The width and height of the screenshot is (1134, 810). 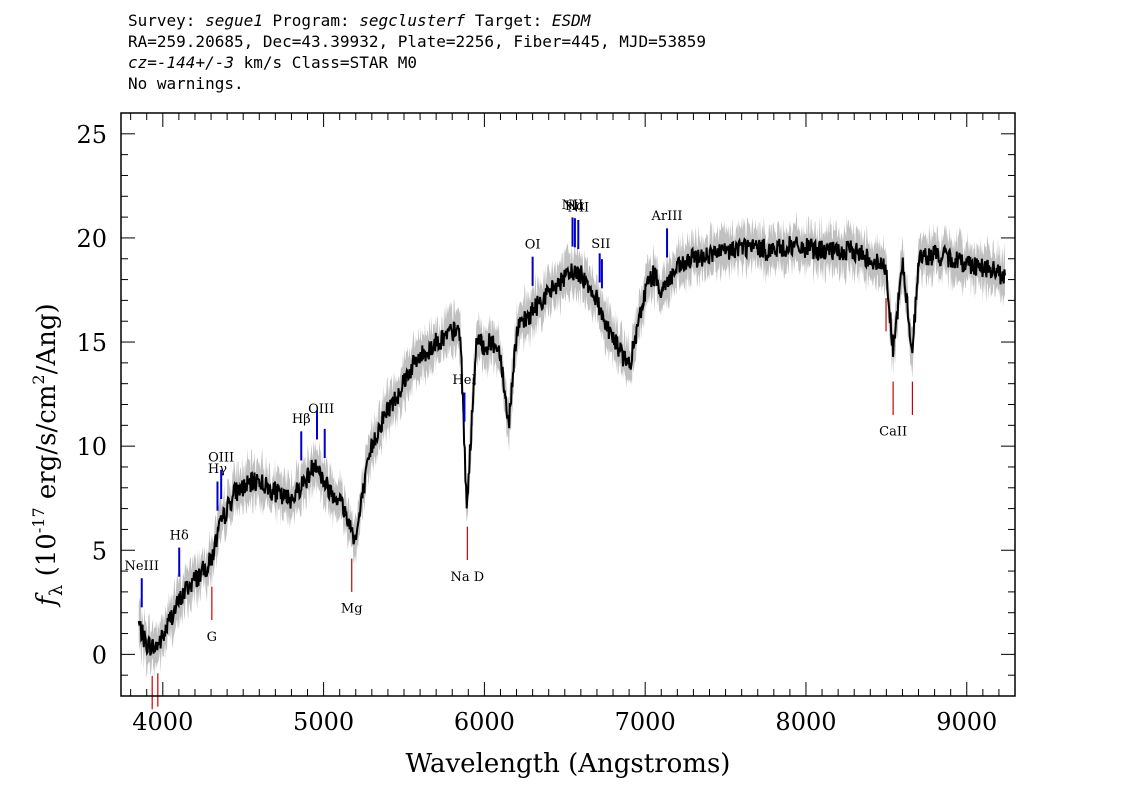 I want to click on survey-value: segue1, so click(x=234, y=20).